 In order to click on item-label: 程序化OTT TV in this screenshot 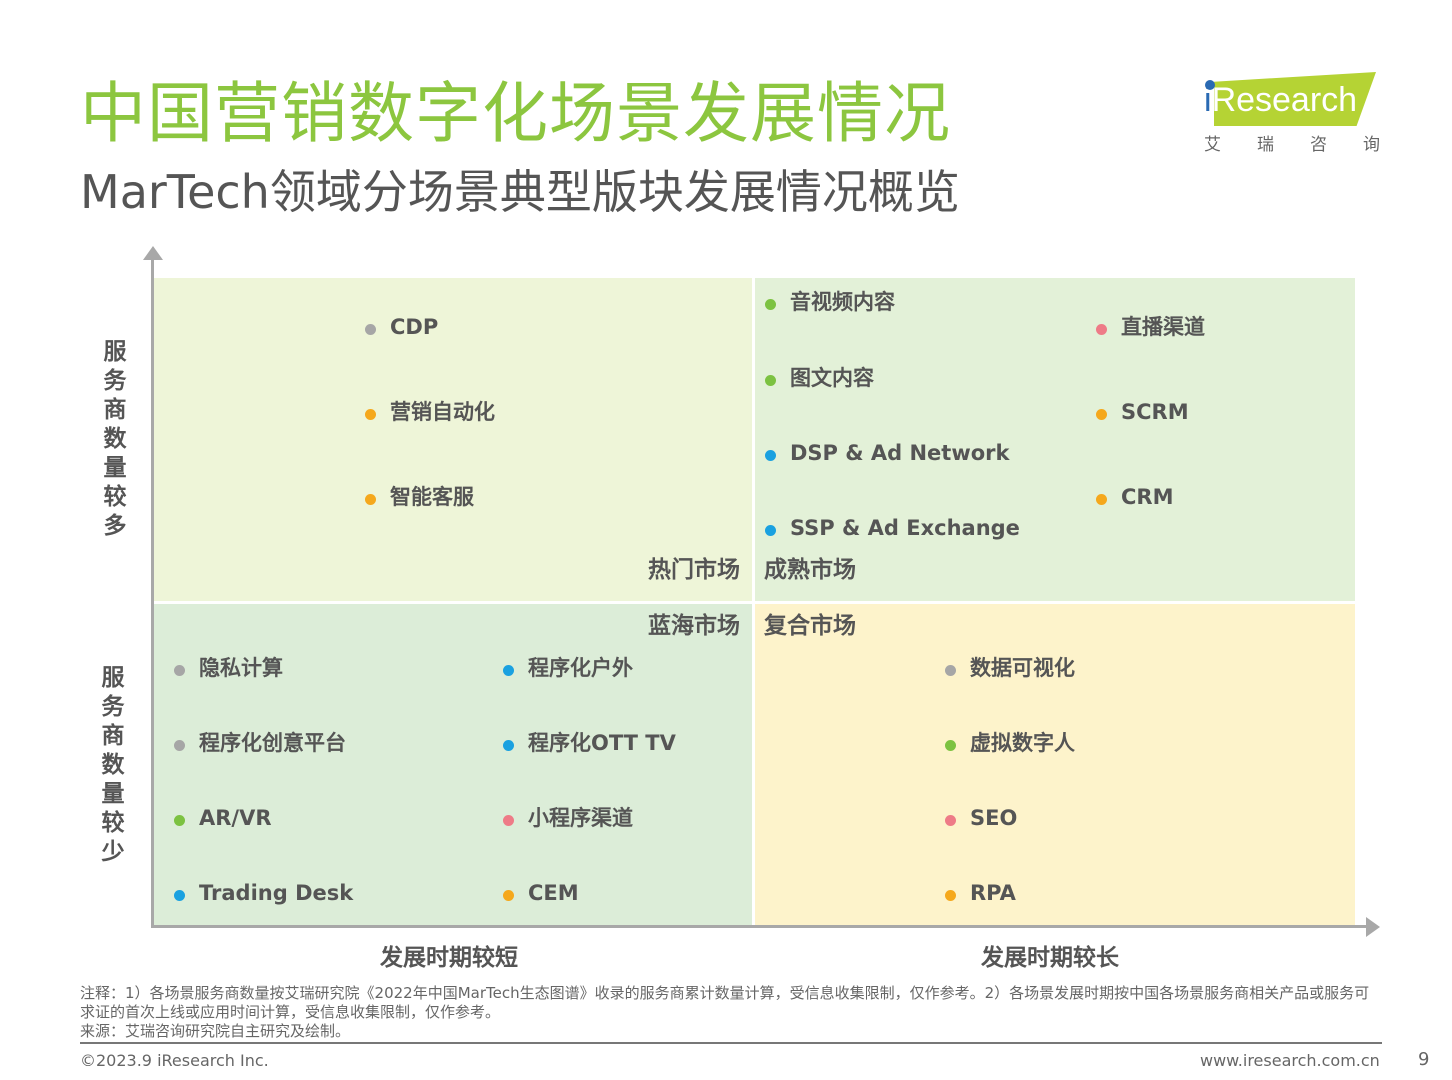, I will do `click(602, 743)`.